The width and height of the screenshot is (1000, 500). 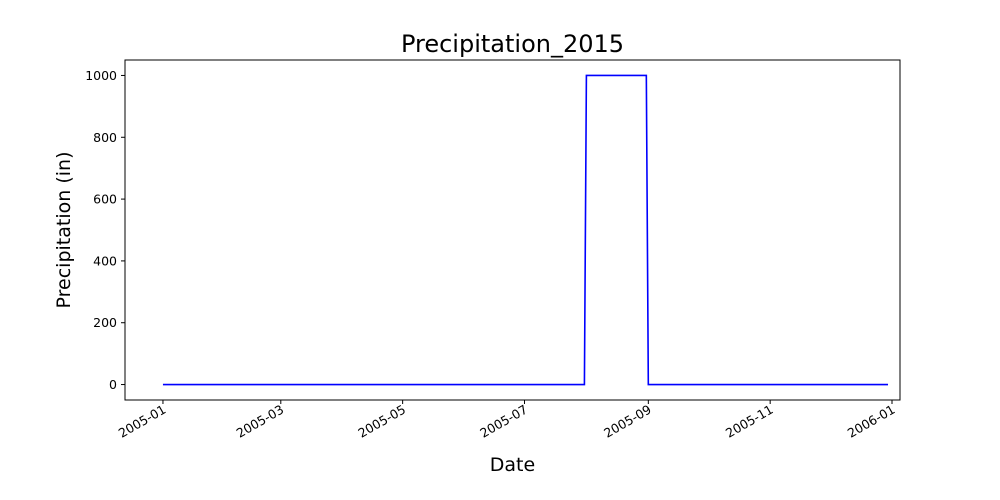 What do you see at coordinates (627, 421) in the screenshot?
I see `x-tick-label: 2005-09` at bounding box center [627, 421].